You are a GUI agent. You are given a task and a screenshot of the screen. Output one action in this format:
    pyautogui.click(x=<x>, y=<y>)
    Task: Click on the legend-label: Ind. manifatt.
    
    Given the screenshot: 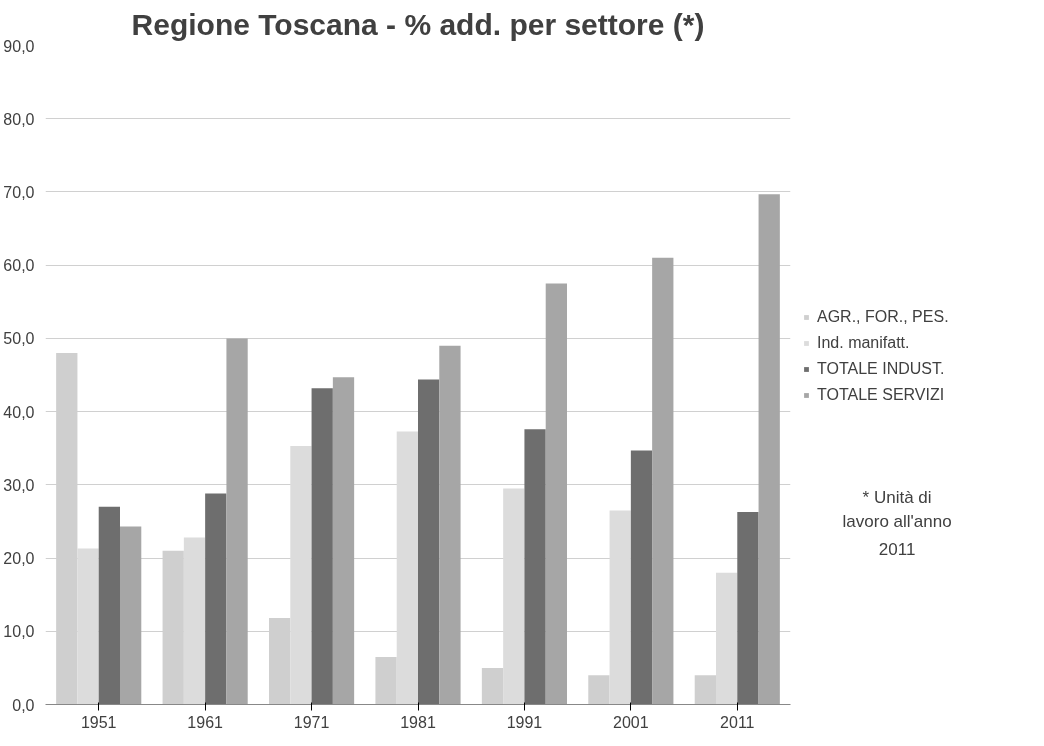 What is the action you would take?
    pyautogui.click(x=863, y=343)
    